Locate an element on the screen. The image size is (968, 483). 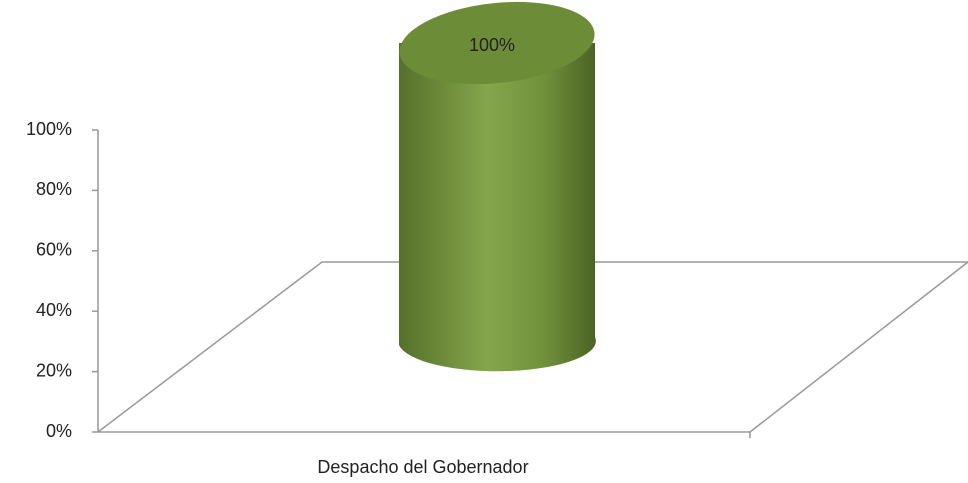
y-tick-label: 80% is located at coordinates (54, 189).